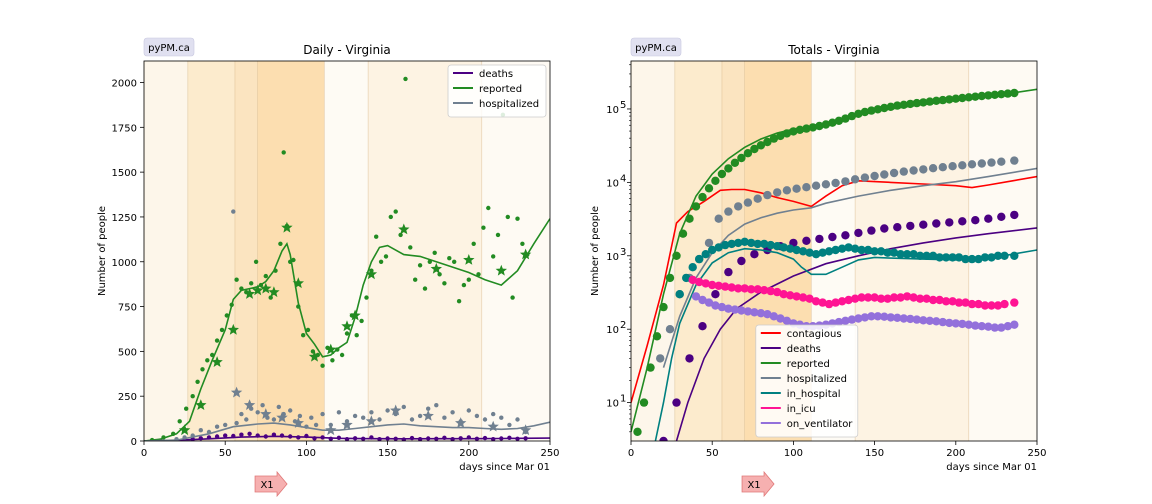  What do you see at coordinates (623, 399) in the screenshot?
I see `y-tick-exponent: 1` at bounding box center [623, 399].